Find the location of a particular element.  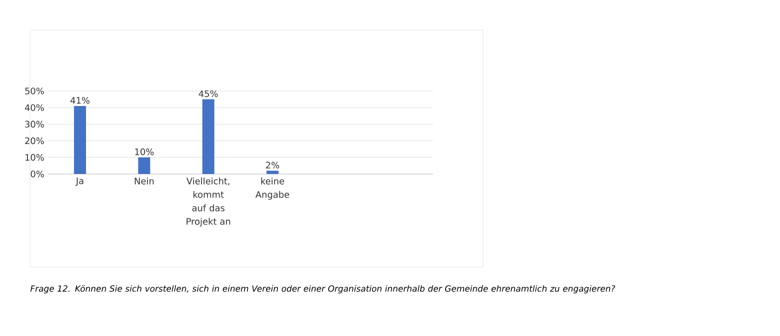

y-tick-label: 10% is located at coordinates (34, 157).